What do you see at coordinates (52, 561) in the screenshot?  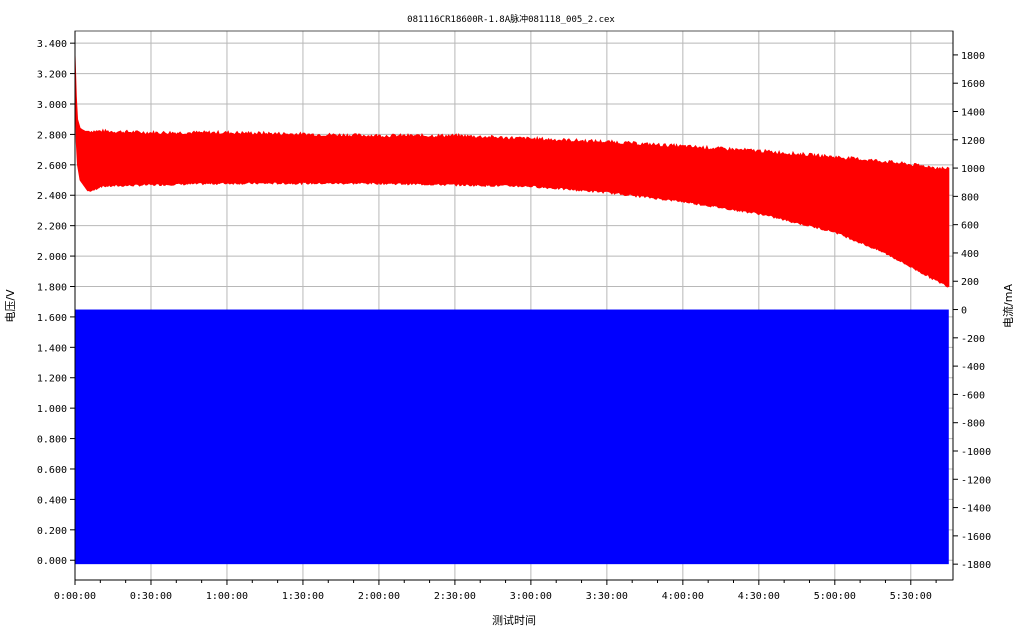 I see `y-left-tick-label: 0.000` at bounding box center [52, 561].